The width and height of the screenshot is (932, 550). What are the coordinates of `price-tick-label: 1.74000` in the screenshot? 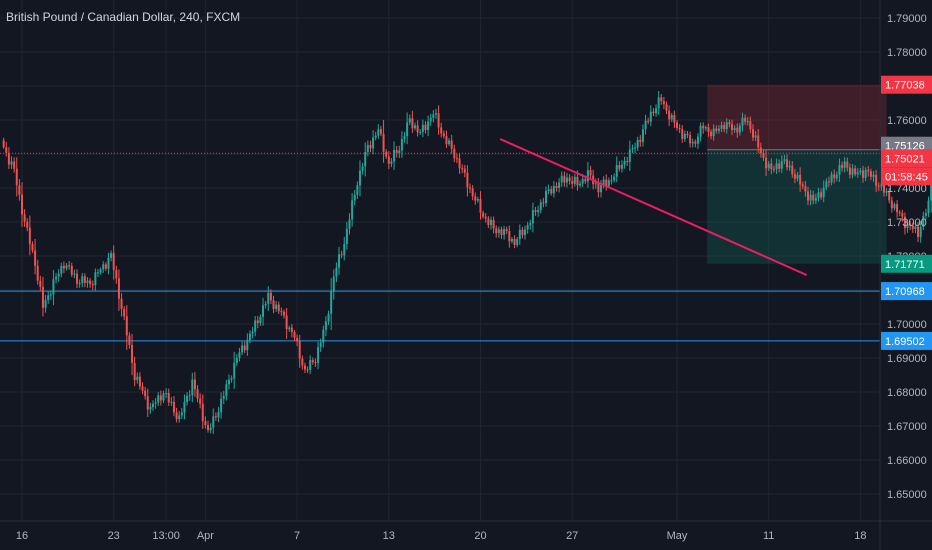 It's located at (907, 189).